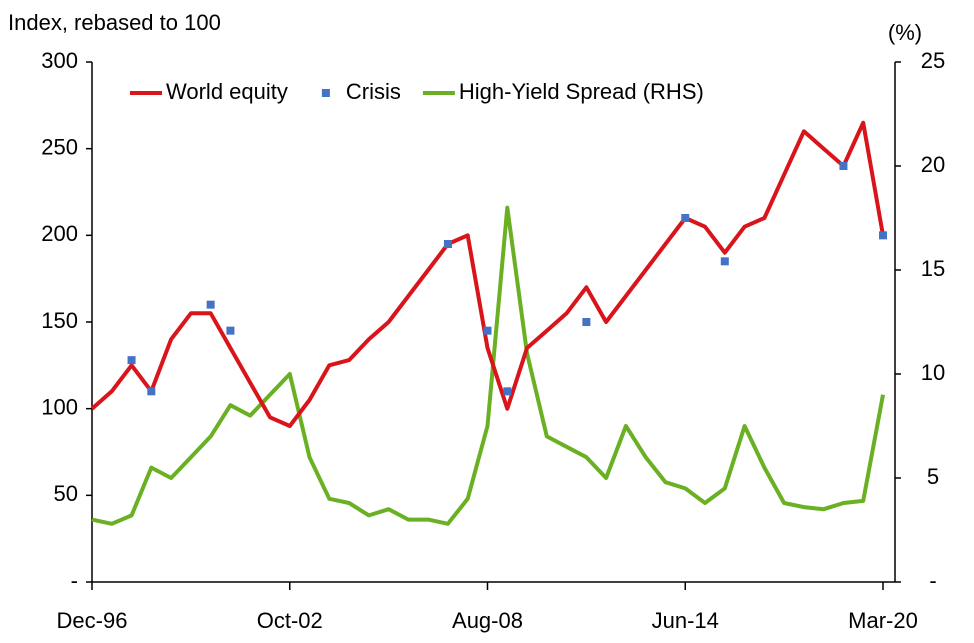 This screenshot has height=643, width=974. I want to click on x-tick-label: Jun-14, so click(685, 620).